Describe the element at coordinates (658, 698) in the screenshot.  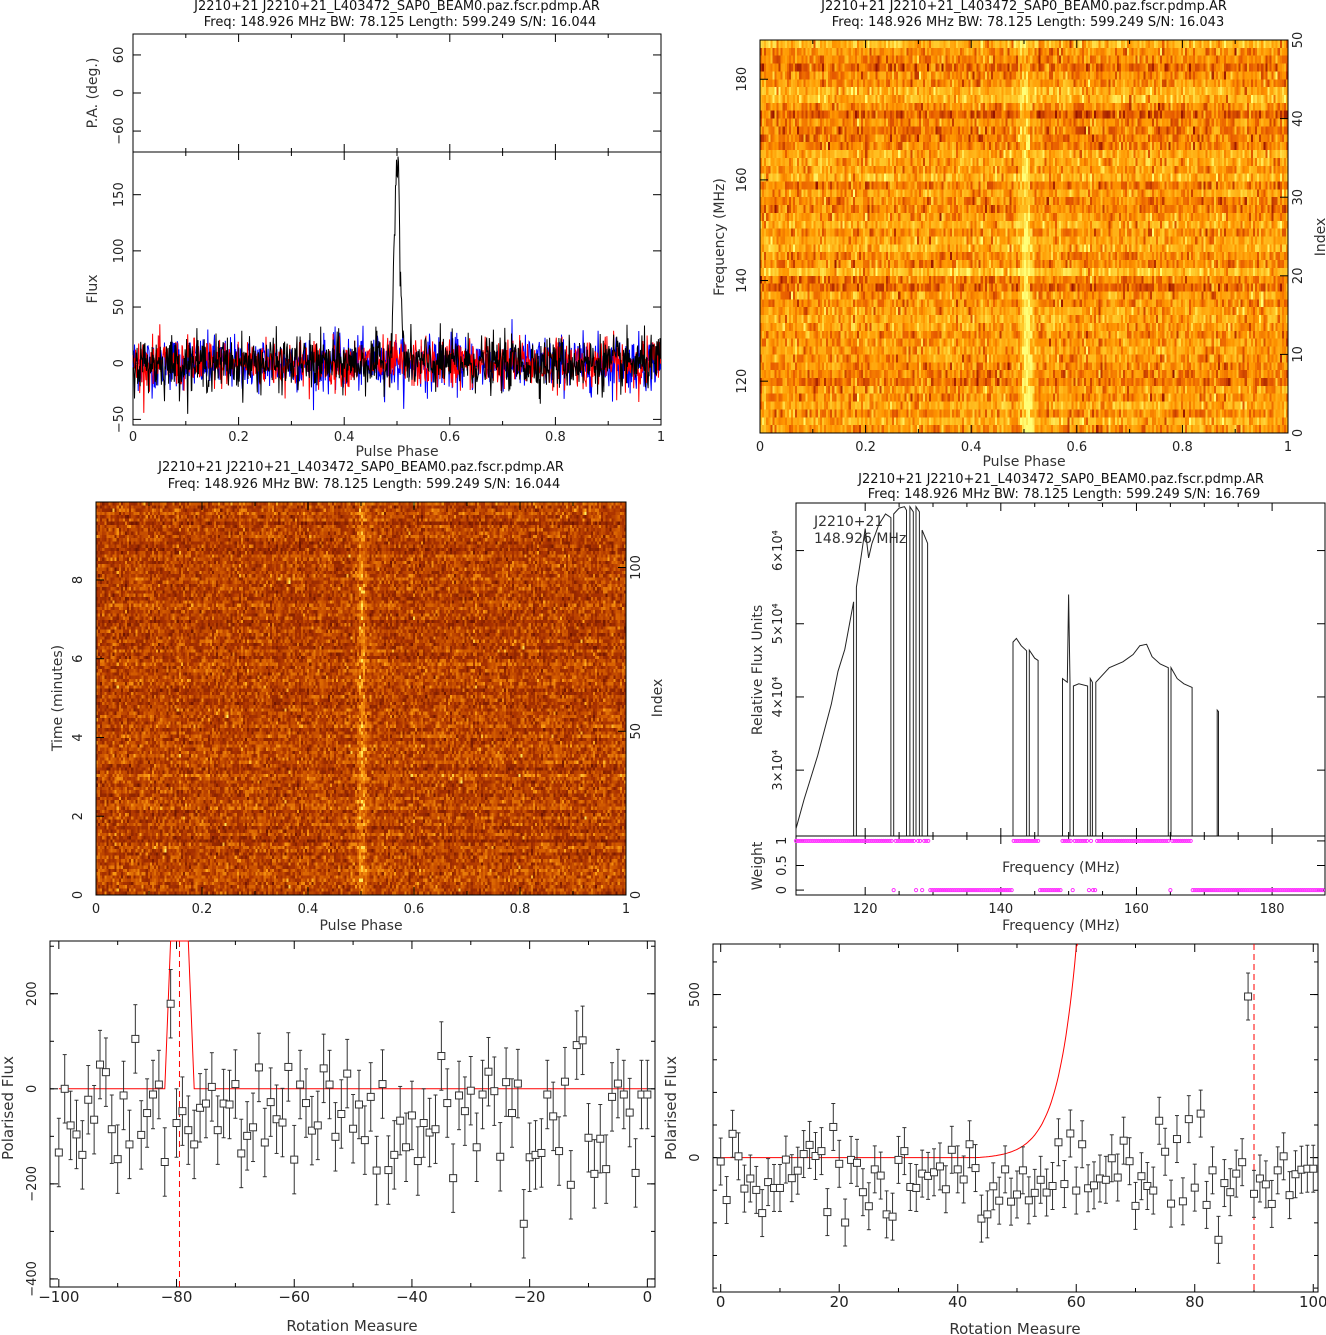
I see `time-phase-y2label: Index` at that location.